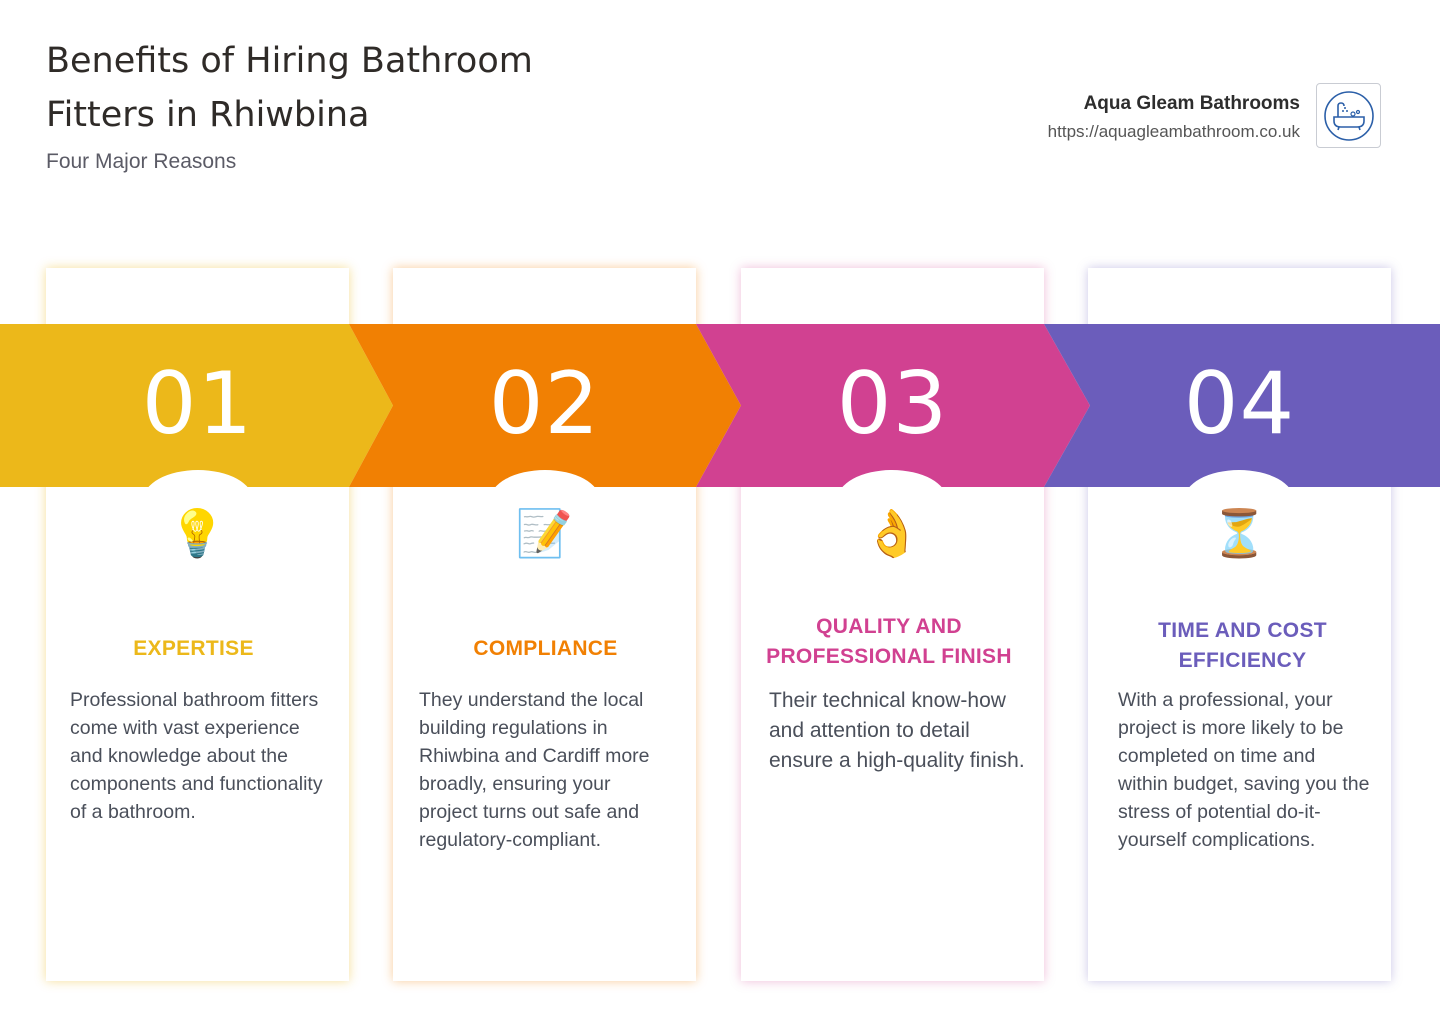  What do you see at coordinates (544, 533) in the screenshot?
I see `memo-icon: 📝` at bounding box center [544, 533].